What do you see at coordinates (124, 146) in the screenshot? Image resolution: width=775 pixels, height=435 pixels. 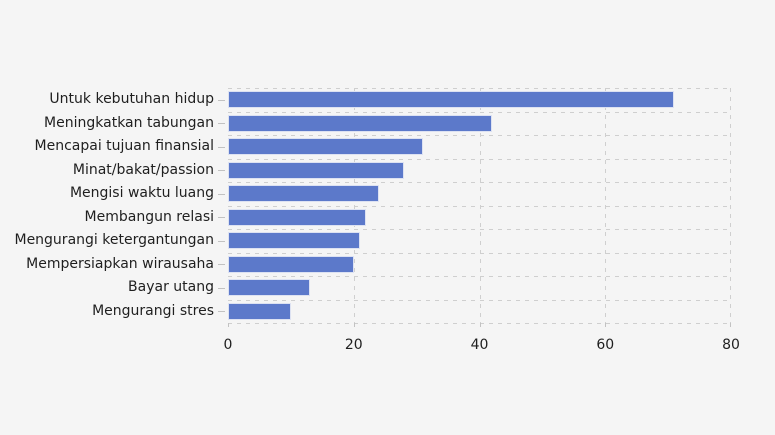 I see `category-label: Mencapai tujuan finansial` at bounding box center [124, 146].